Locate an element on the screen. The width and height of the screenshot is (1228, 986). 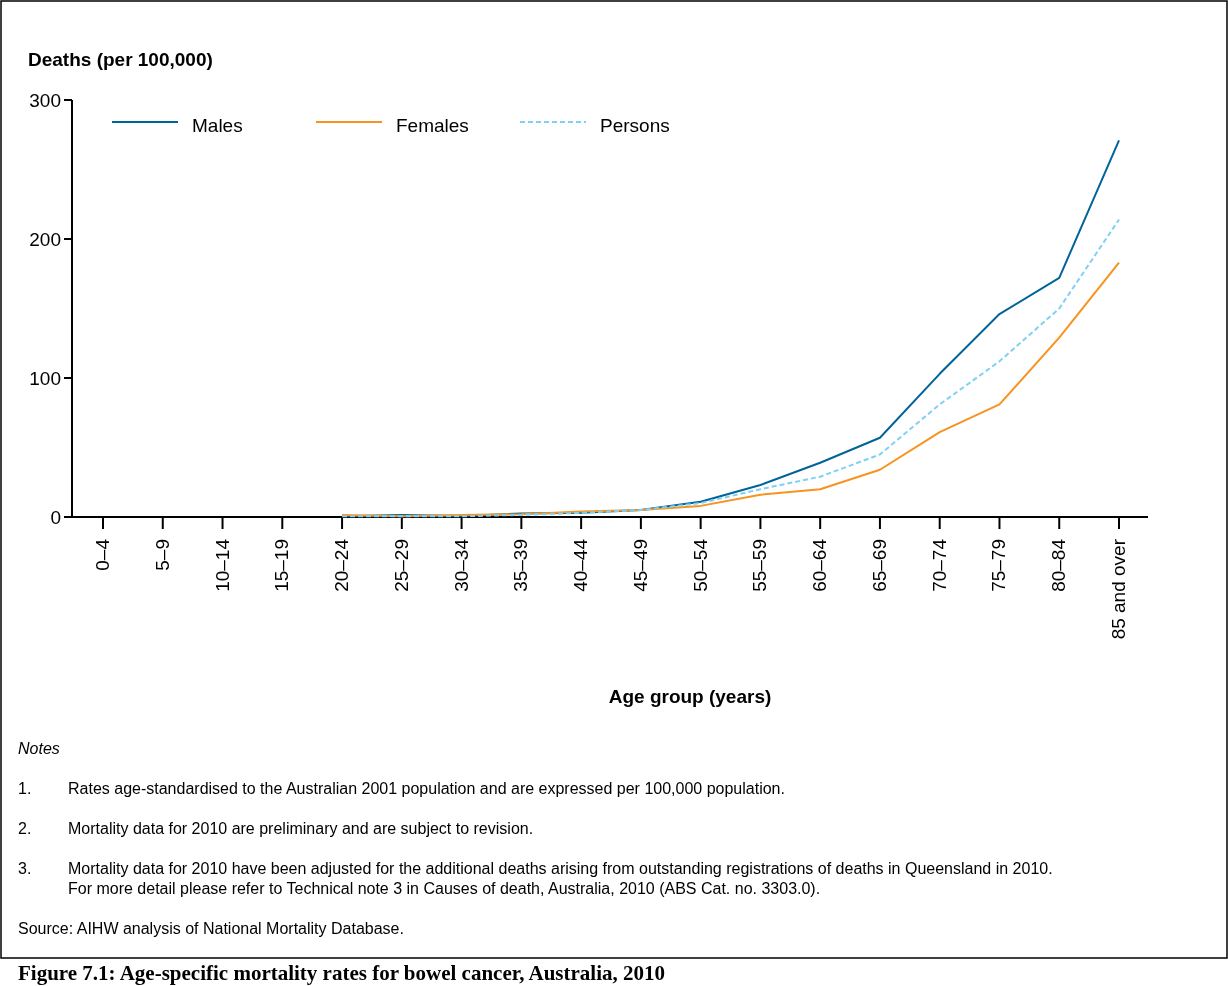
legend-label: Persons is located at coordinates (635, 125).